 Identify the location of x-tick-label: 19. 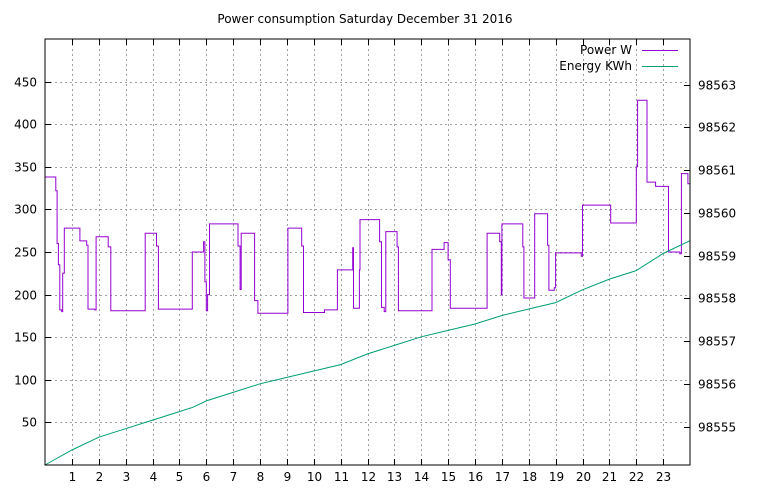
(556, 477).